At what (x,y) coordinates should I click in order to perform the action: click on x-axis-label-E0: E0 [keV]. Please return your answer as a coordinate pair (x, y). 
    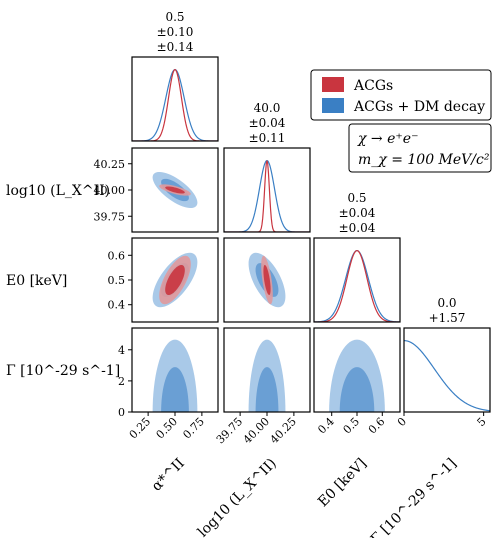
    Looking at the image, I should click on (342, 483).